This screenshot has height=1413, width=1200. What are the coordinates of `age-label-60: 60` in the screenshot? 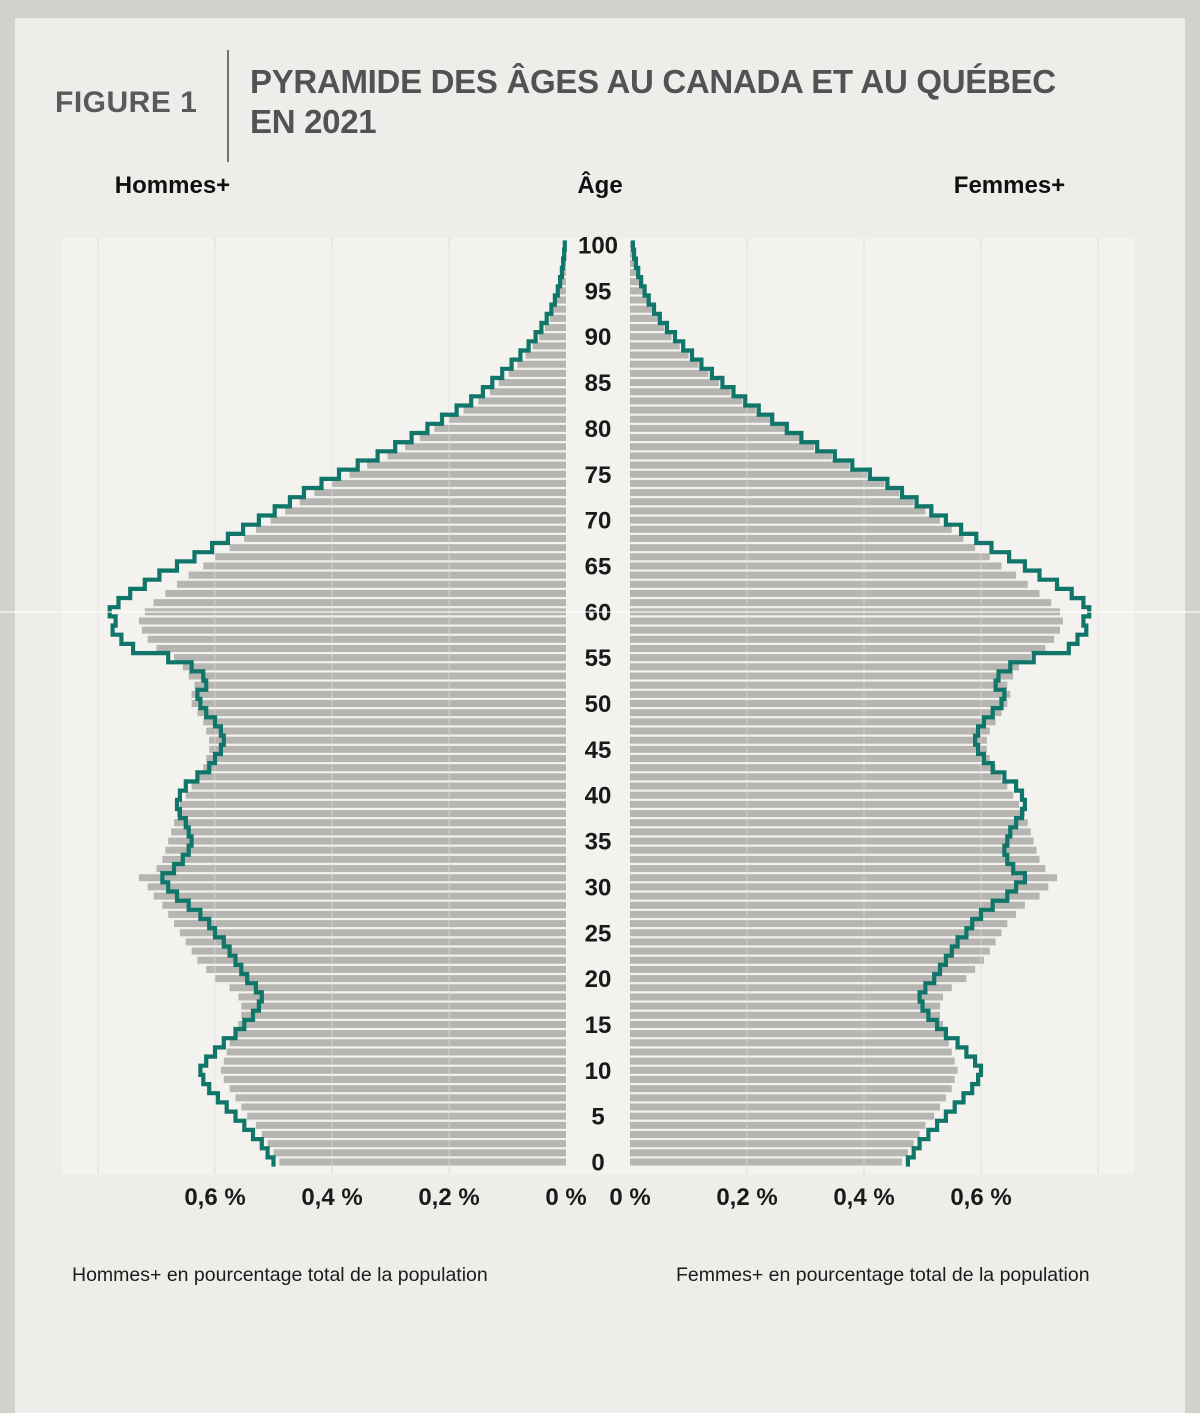 It's located at (598, 612).